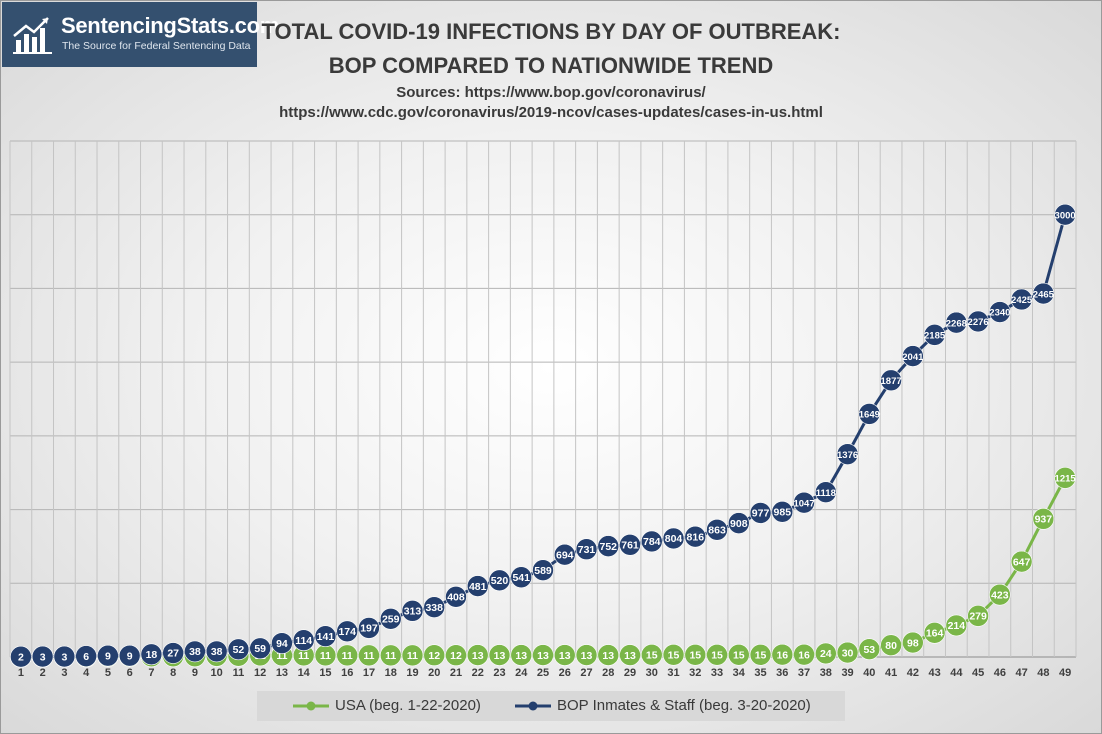 This screenshot has height=734, width=1102. I want to click on data-label: 2465, so click(1044, 294).